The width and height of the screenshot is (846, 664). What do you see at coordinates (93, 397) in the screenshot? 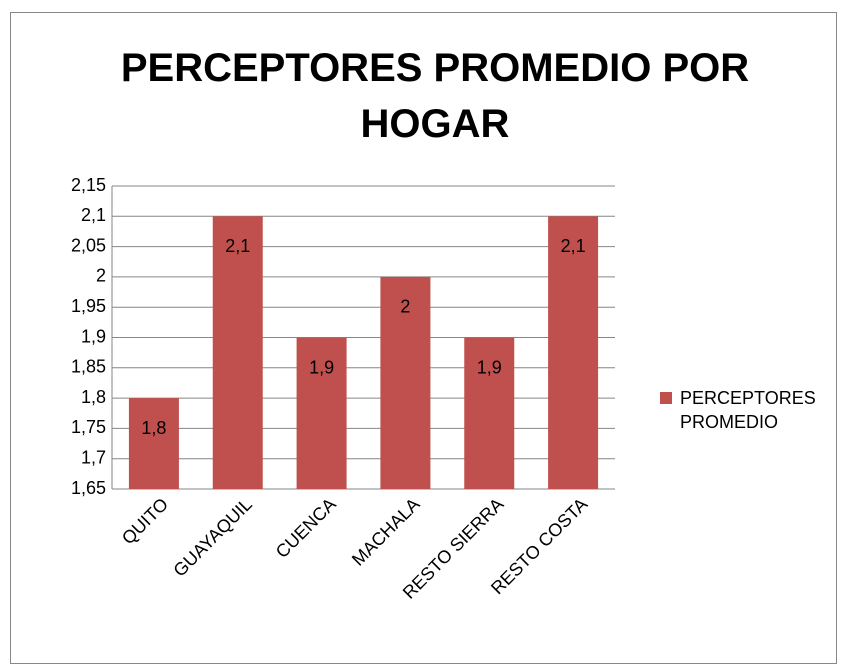
I see `y-tick-label: 1,8` at bounding box center [93, 397].